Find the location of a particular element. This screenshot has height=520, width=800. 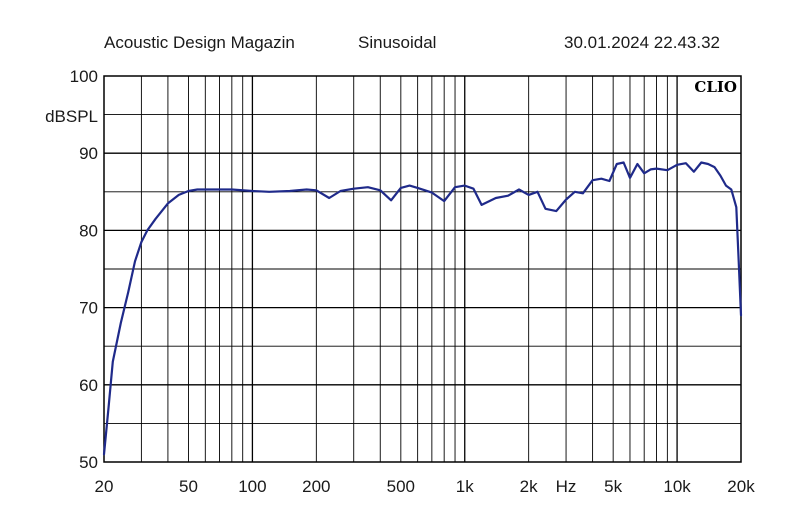

y-axis-label: dBSPL is located at coordinates (71, 116).